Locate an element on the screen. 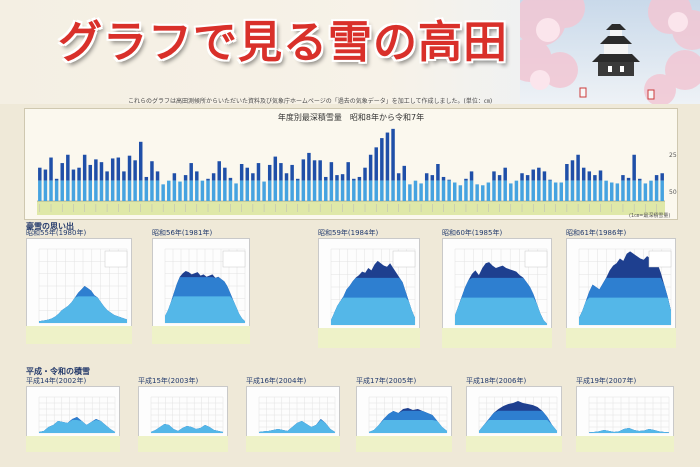 The width and height of the screenshot is (700, 467). section-heavy-snow-title: 豪雪の思い出 is located at coordinates (50, 226).